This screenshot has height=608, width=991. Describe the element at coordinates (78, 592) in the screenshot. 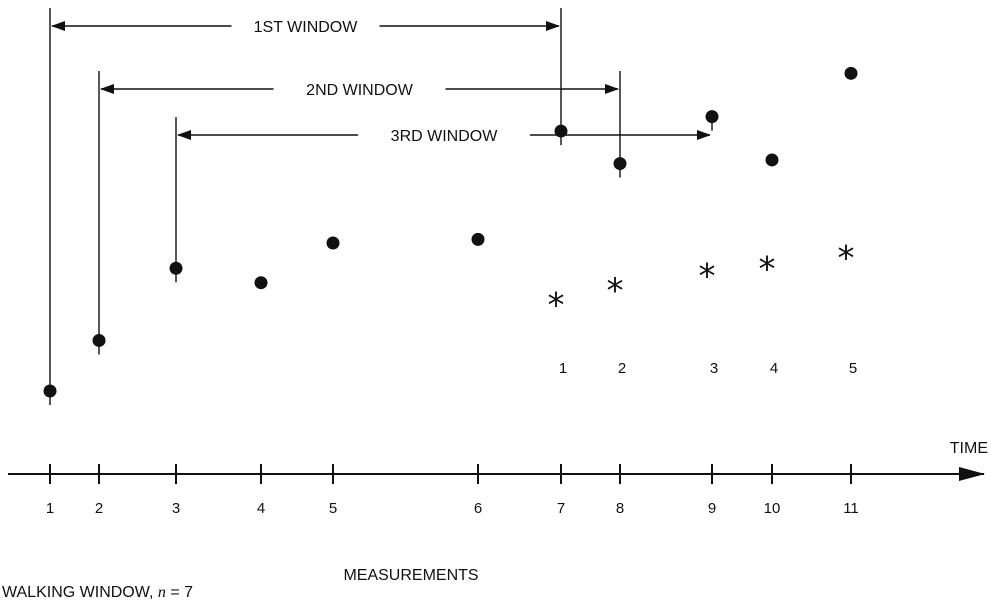

I see `caption-prefix: WALKING WINDOW,` at that location.